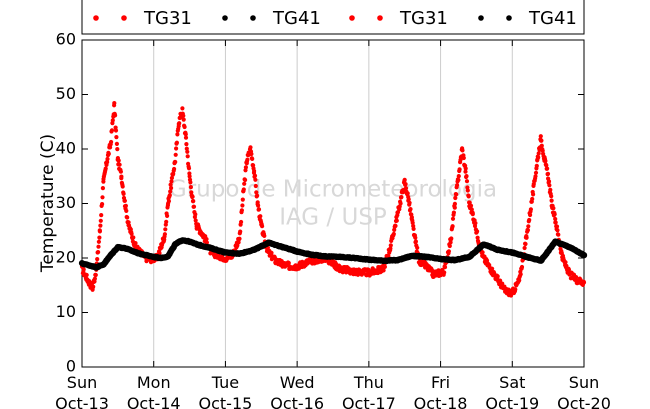 The width and height of the screenshot is (650, 409). What do you see at coordinates (297, 401) in the screenshot?
I see `x-tick-label-date: Oct-16` at bounding box center [297, 401].